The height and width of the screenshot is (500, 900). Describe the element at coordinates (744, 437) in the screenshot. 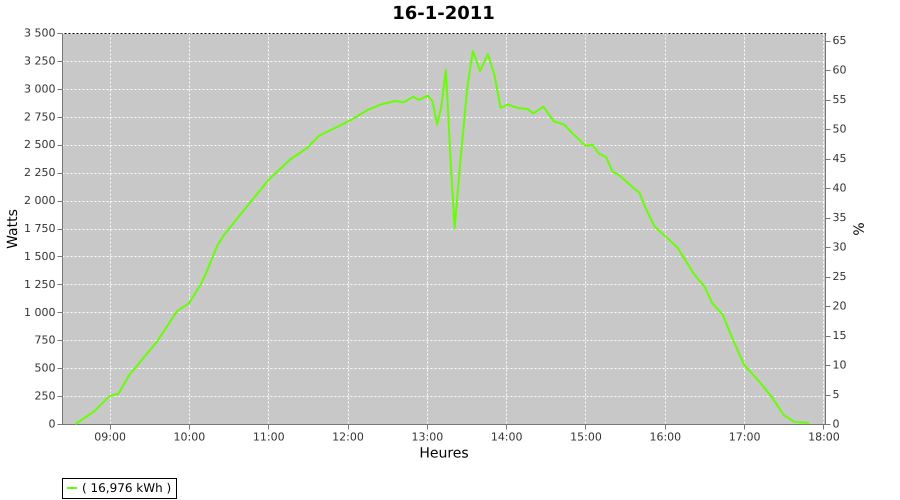

I see `x-tick-label: 17:00` at that location.